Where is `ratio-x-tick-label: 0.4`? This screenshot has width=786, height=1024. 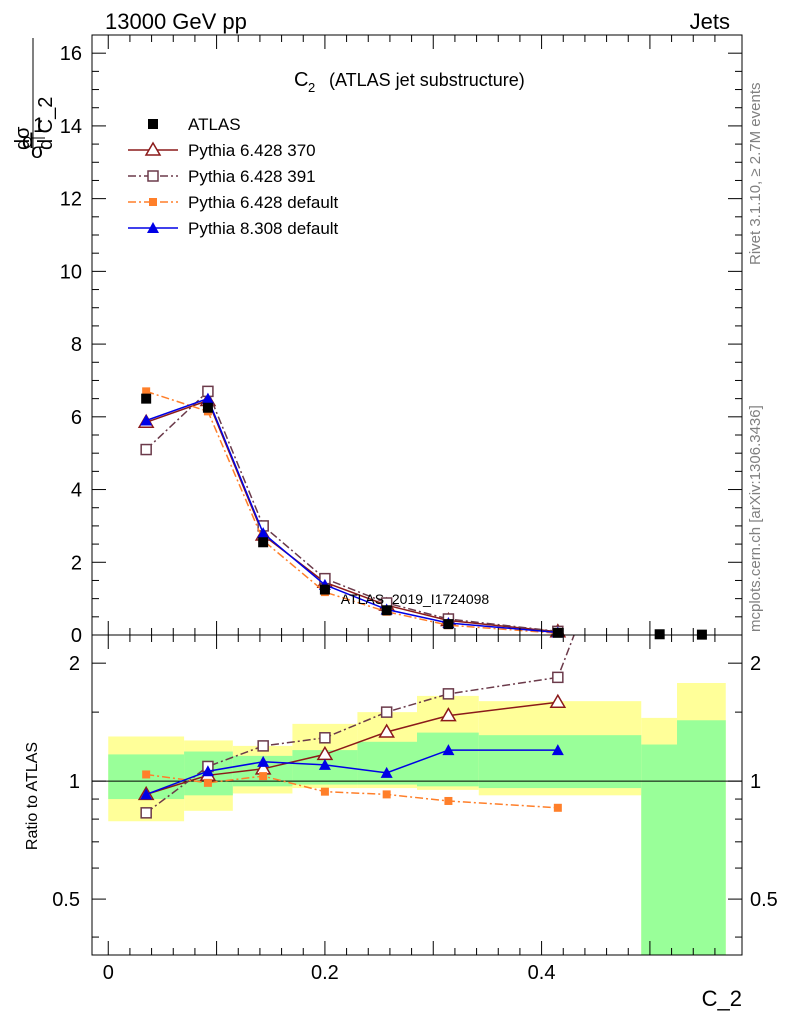 ratio-x-tick-label: 0.4 is located at coordinates (542, 973).